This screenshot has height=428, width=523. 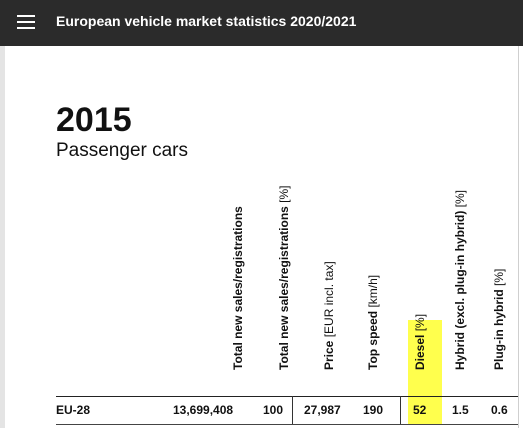 What do you see at coordinates (518, 237) in the screenshot?
I see `page-edge-divider` at bounding box center [518, 237].